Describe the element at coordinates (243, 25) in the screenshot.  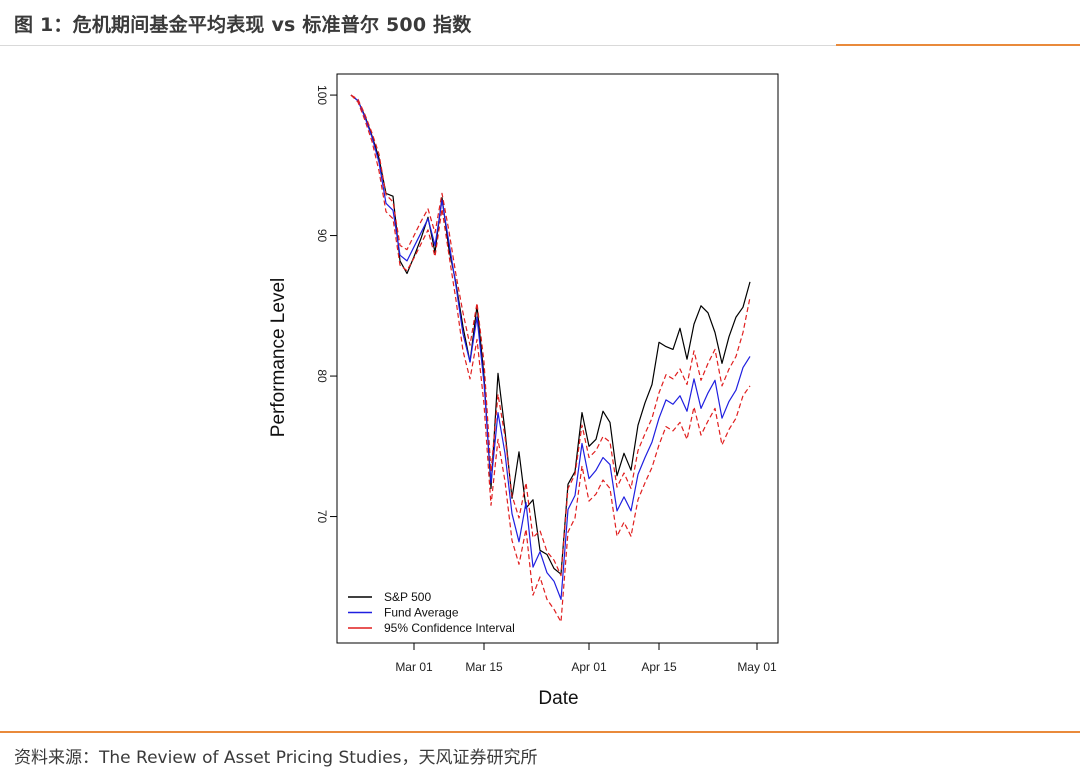
I see `figure-title: 图 1：危机期间基金平均表现 vs 标准普尔 500 指数` at that location.